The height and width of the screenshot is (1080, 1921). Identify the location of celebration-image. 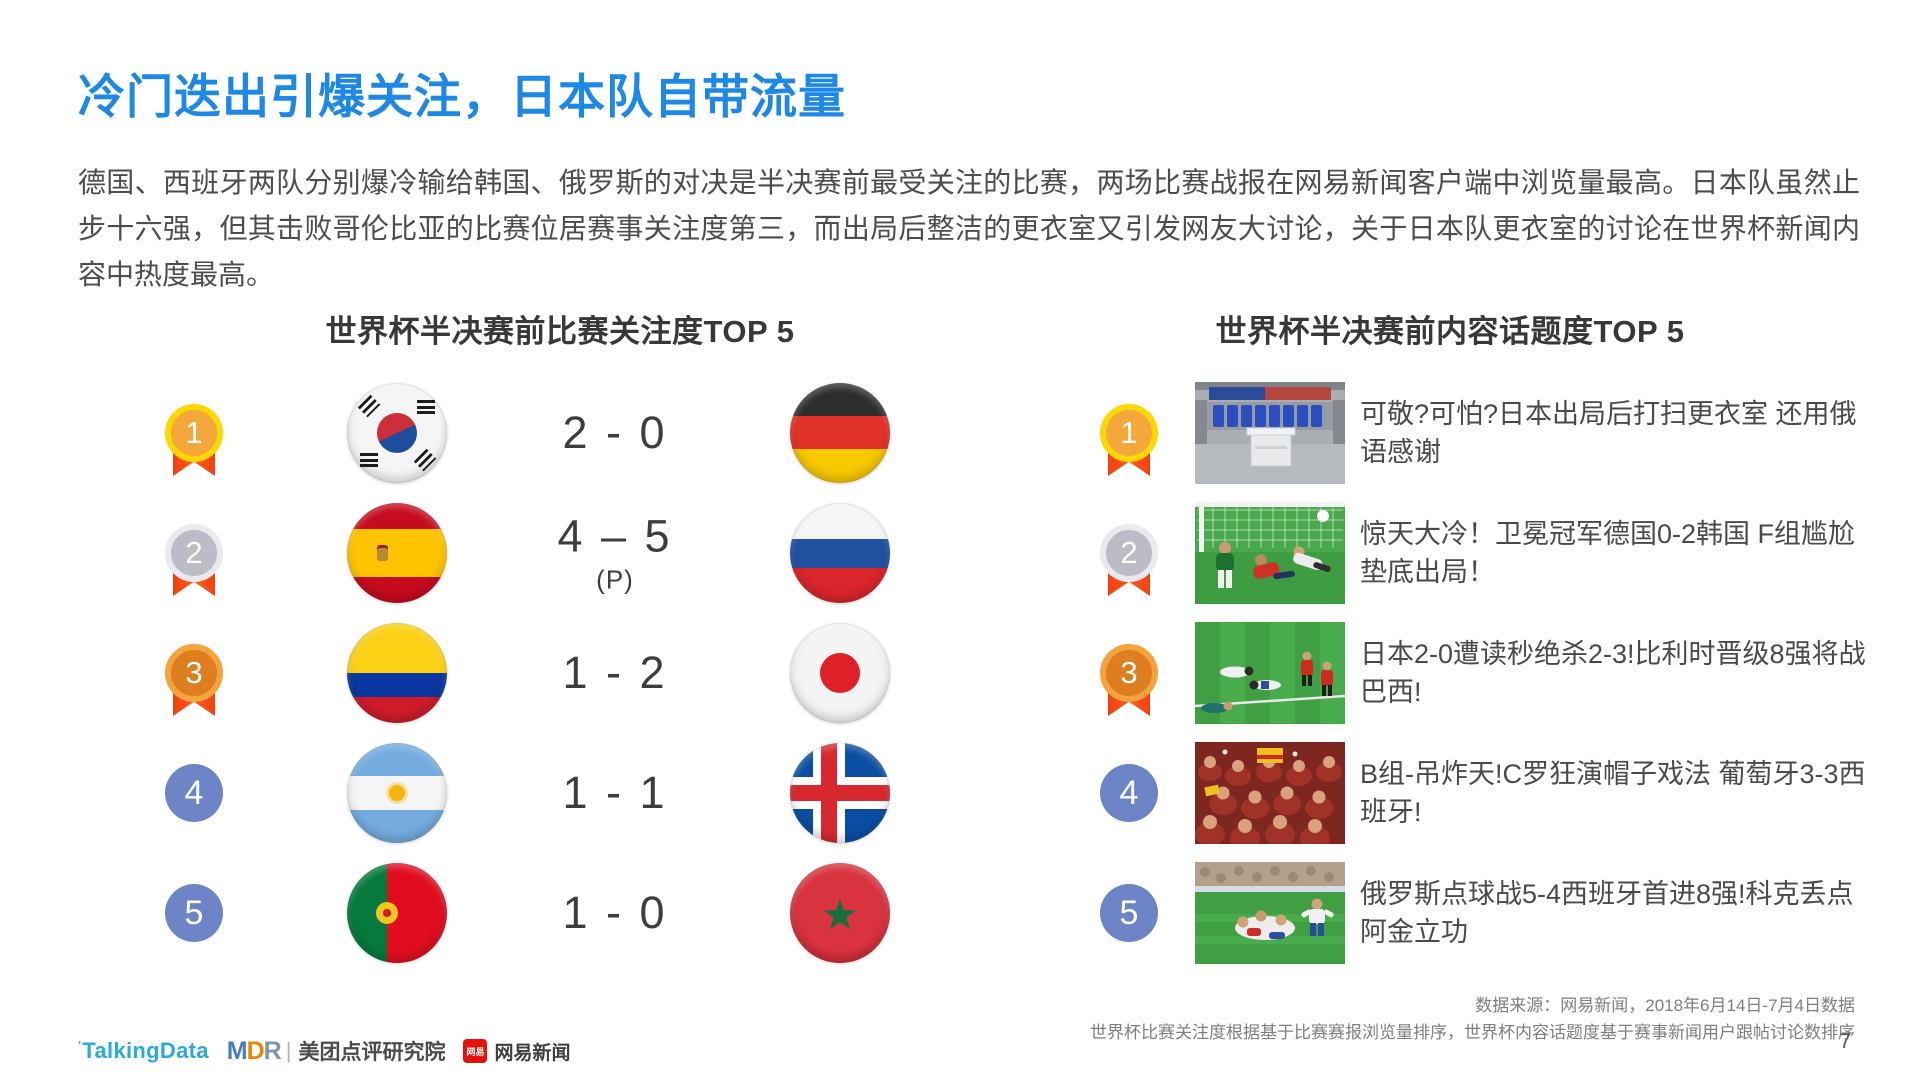
(1270, 913).